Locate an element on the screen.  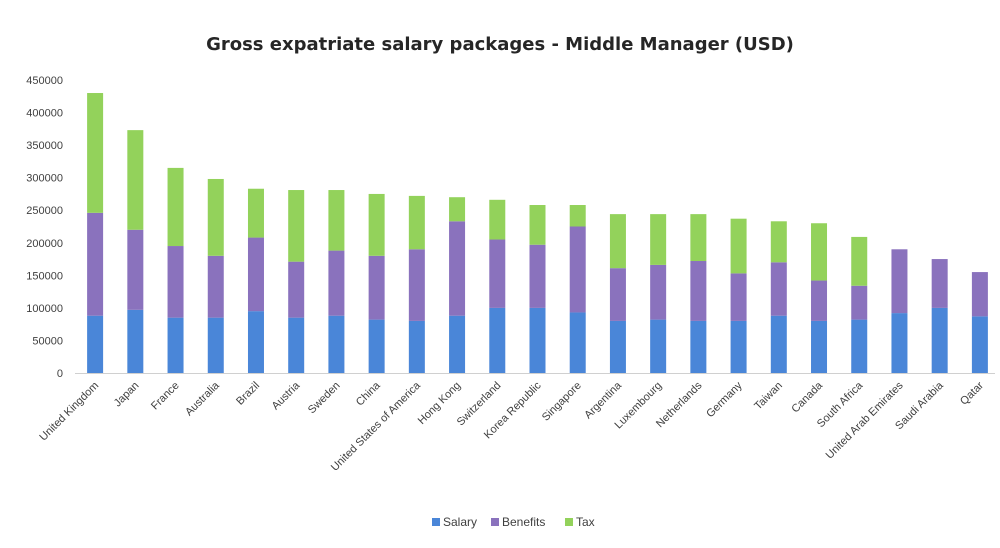
bar-tax-hong-kong is located at coordinates (457, 209).